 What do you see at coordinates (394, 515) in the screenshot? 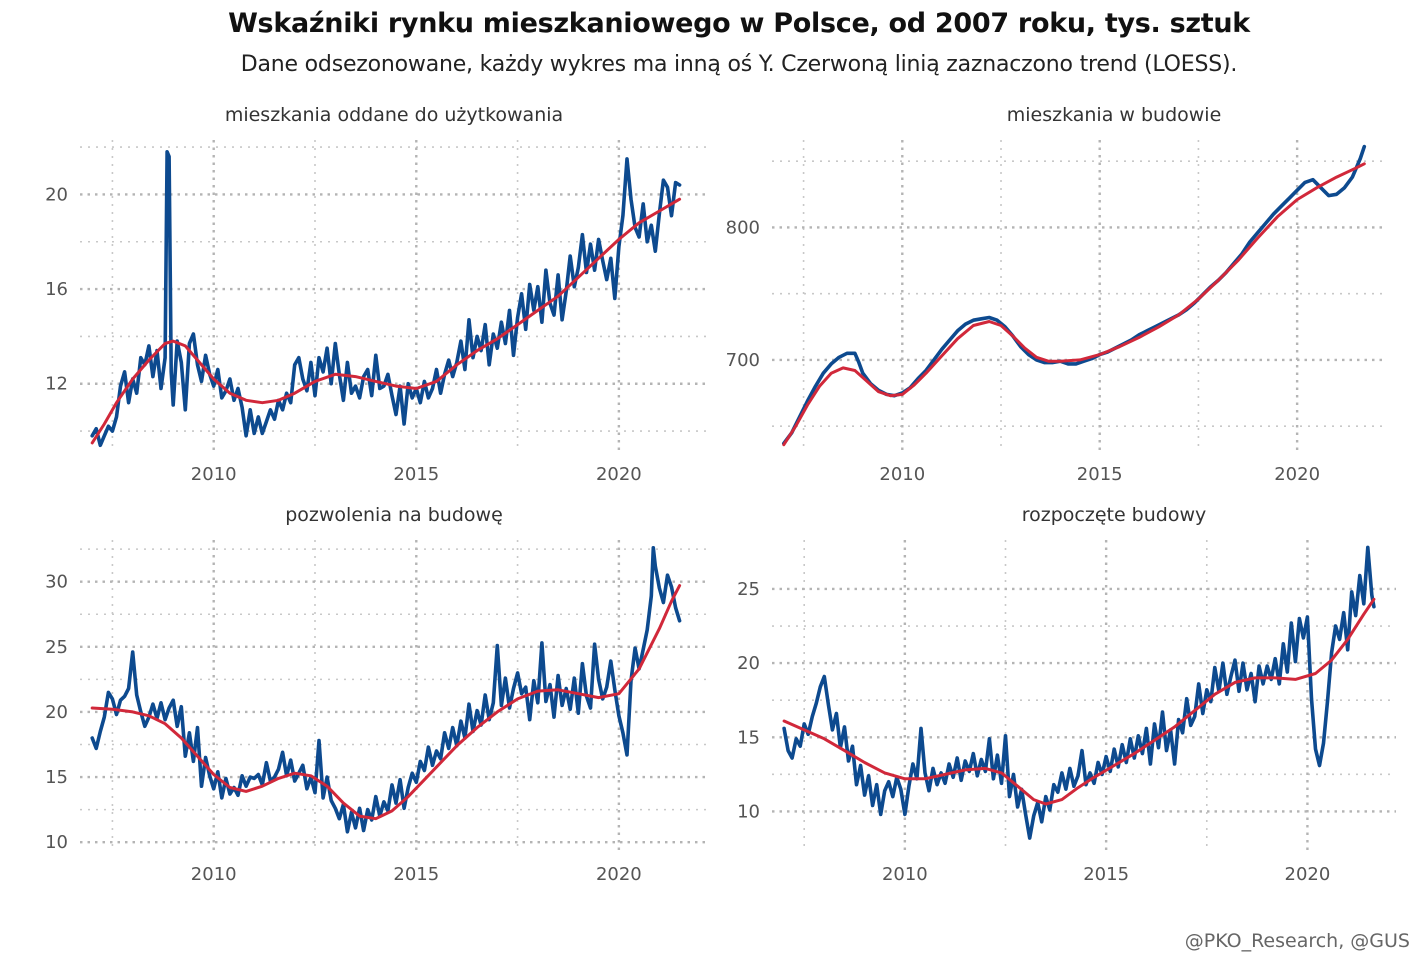
I see `panel-title: pozwolenia na budowę` at bounding box center [394, 515].